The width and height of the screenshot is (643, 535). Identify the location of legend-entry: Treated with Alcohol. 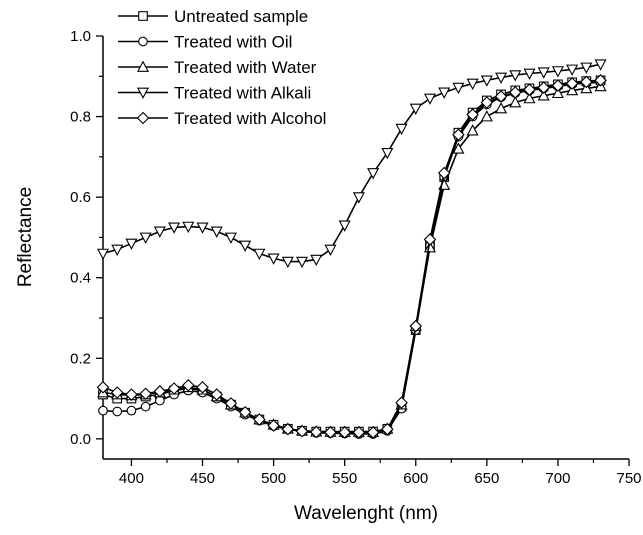
(222, 118).